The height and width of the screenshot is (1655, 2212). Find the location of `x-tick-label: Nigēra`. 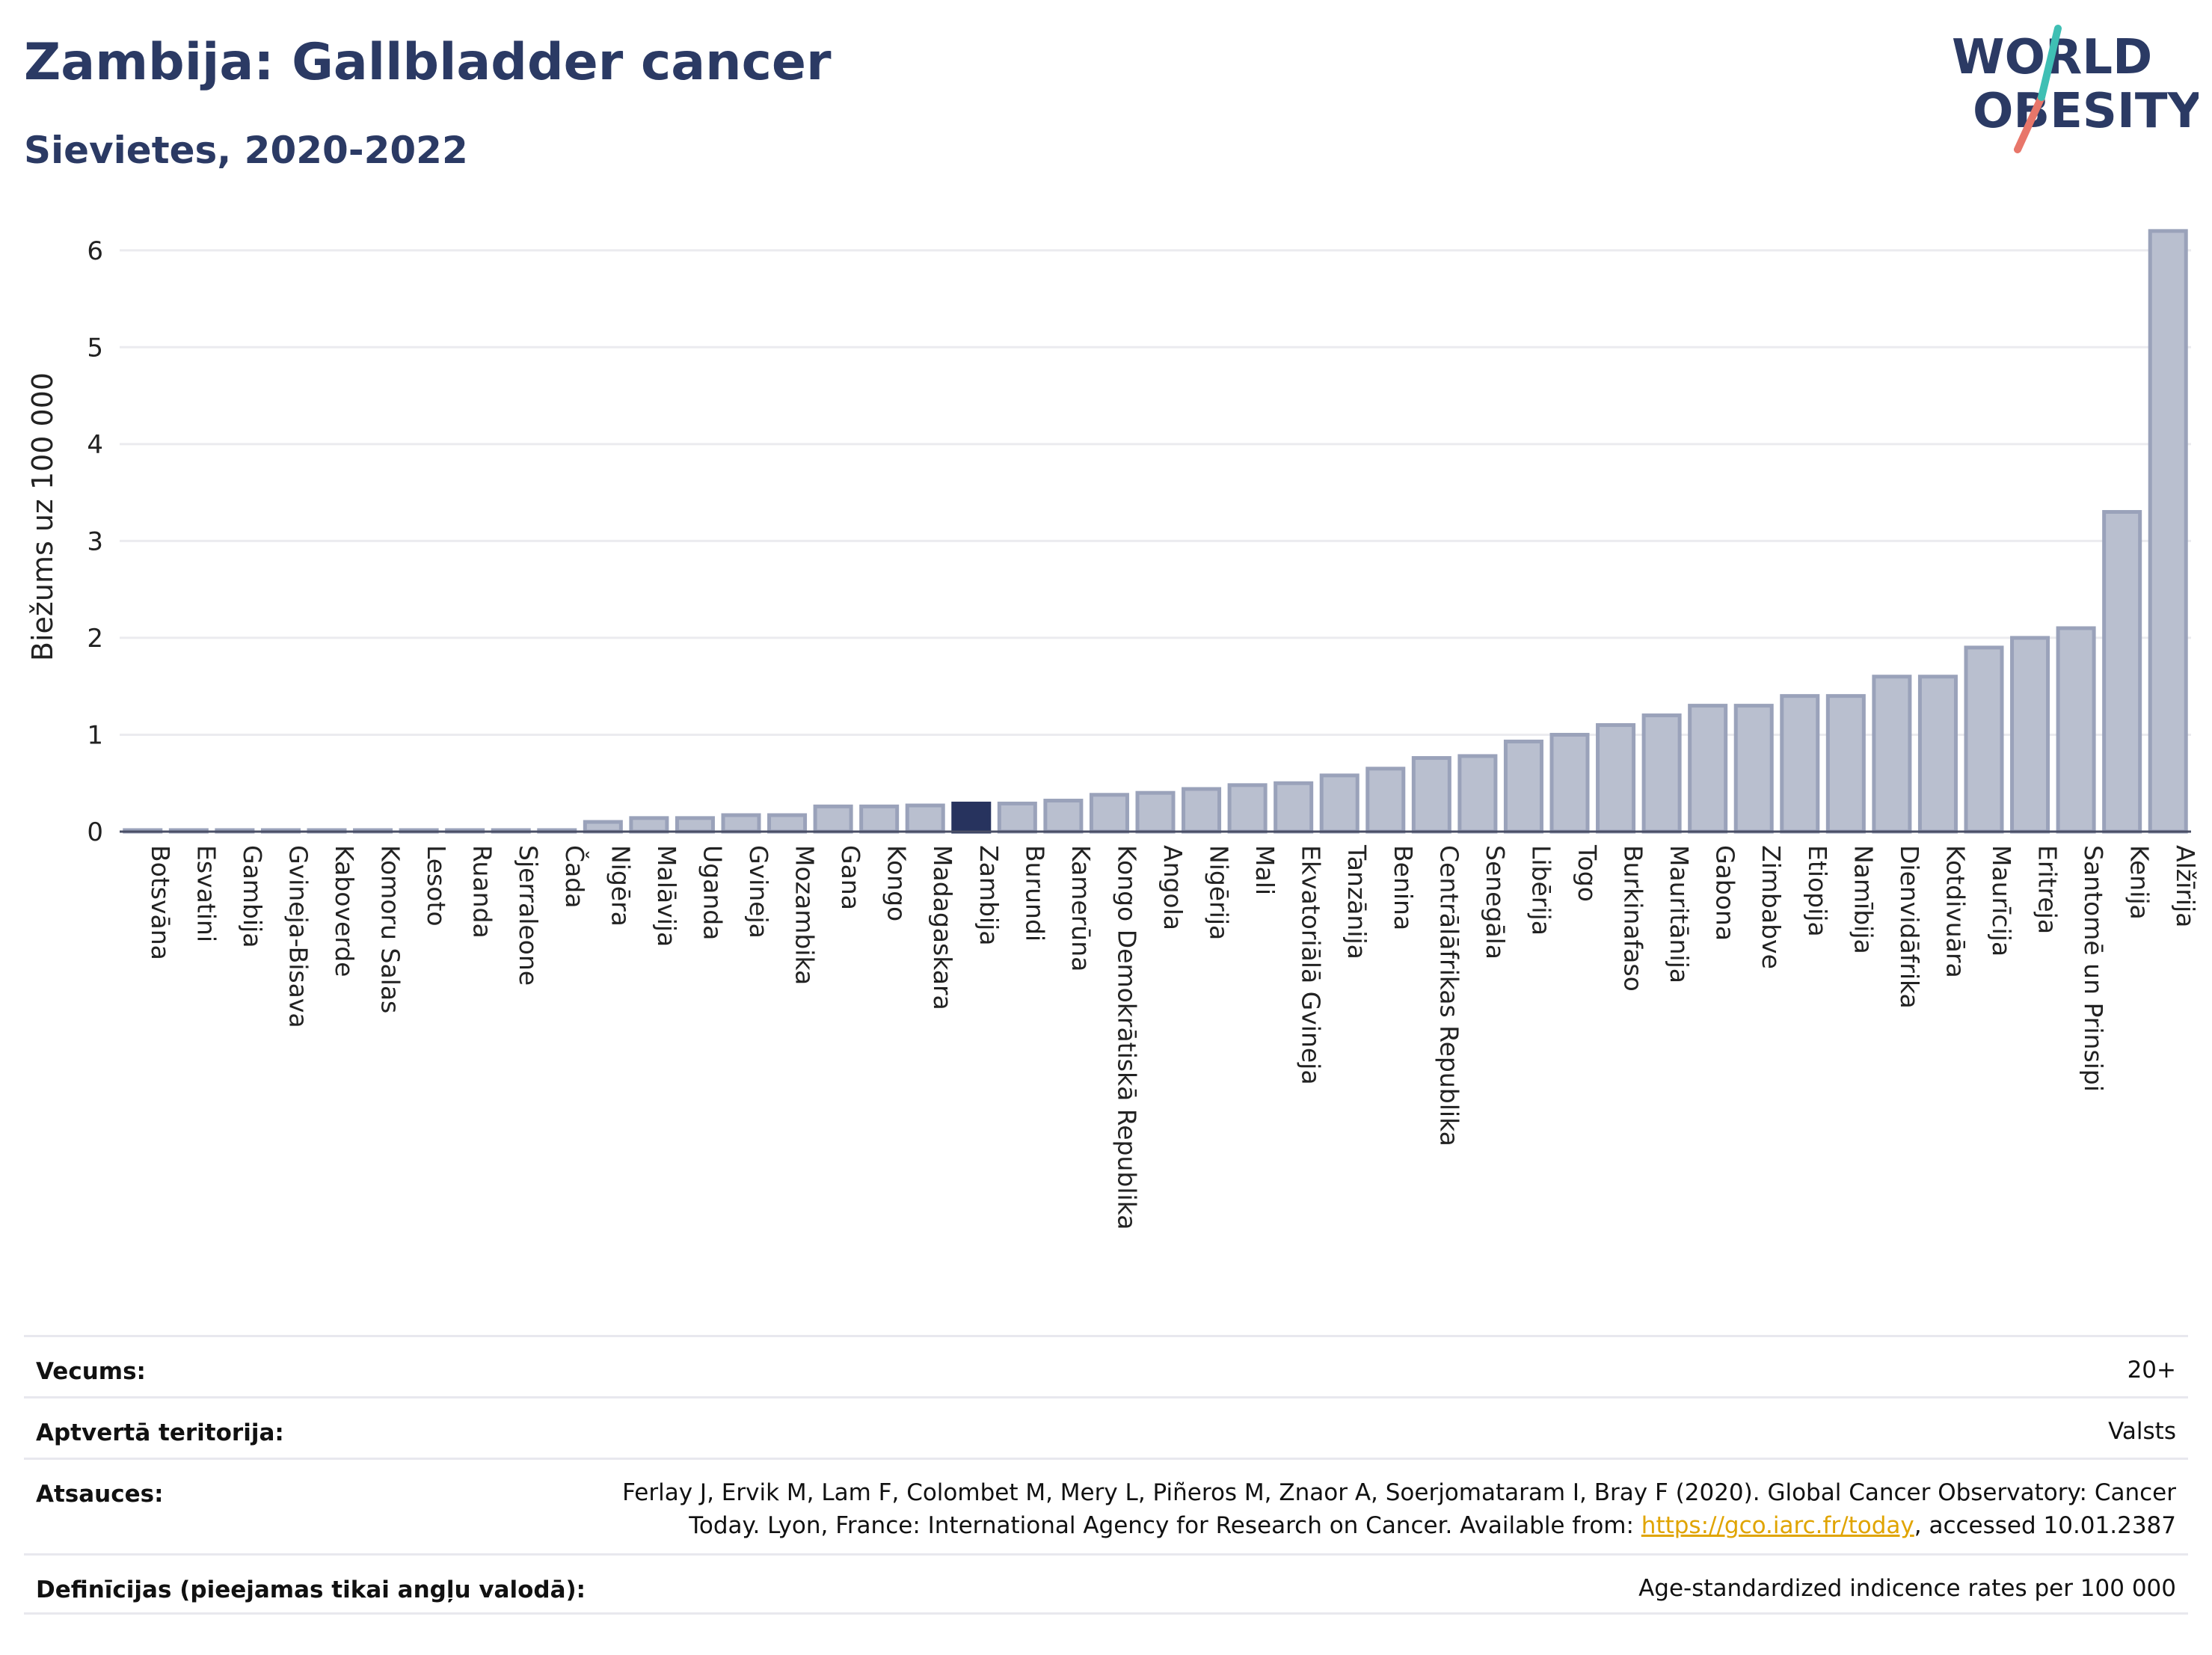

x-tick-label: Nigēra is located at coordinates (620, 886).